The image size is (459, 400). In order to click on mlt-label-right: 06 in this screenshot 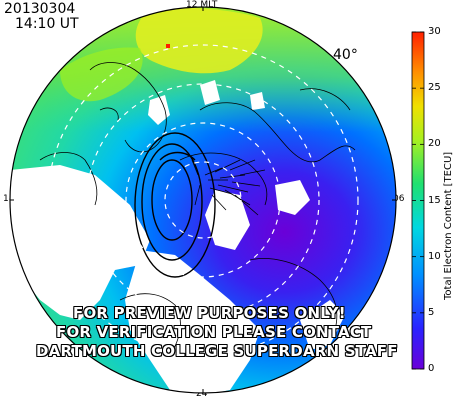, I will do `click(399, 199)`.